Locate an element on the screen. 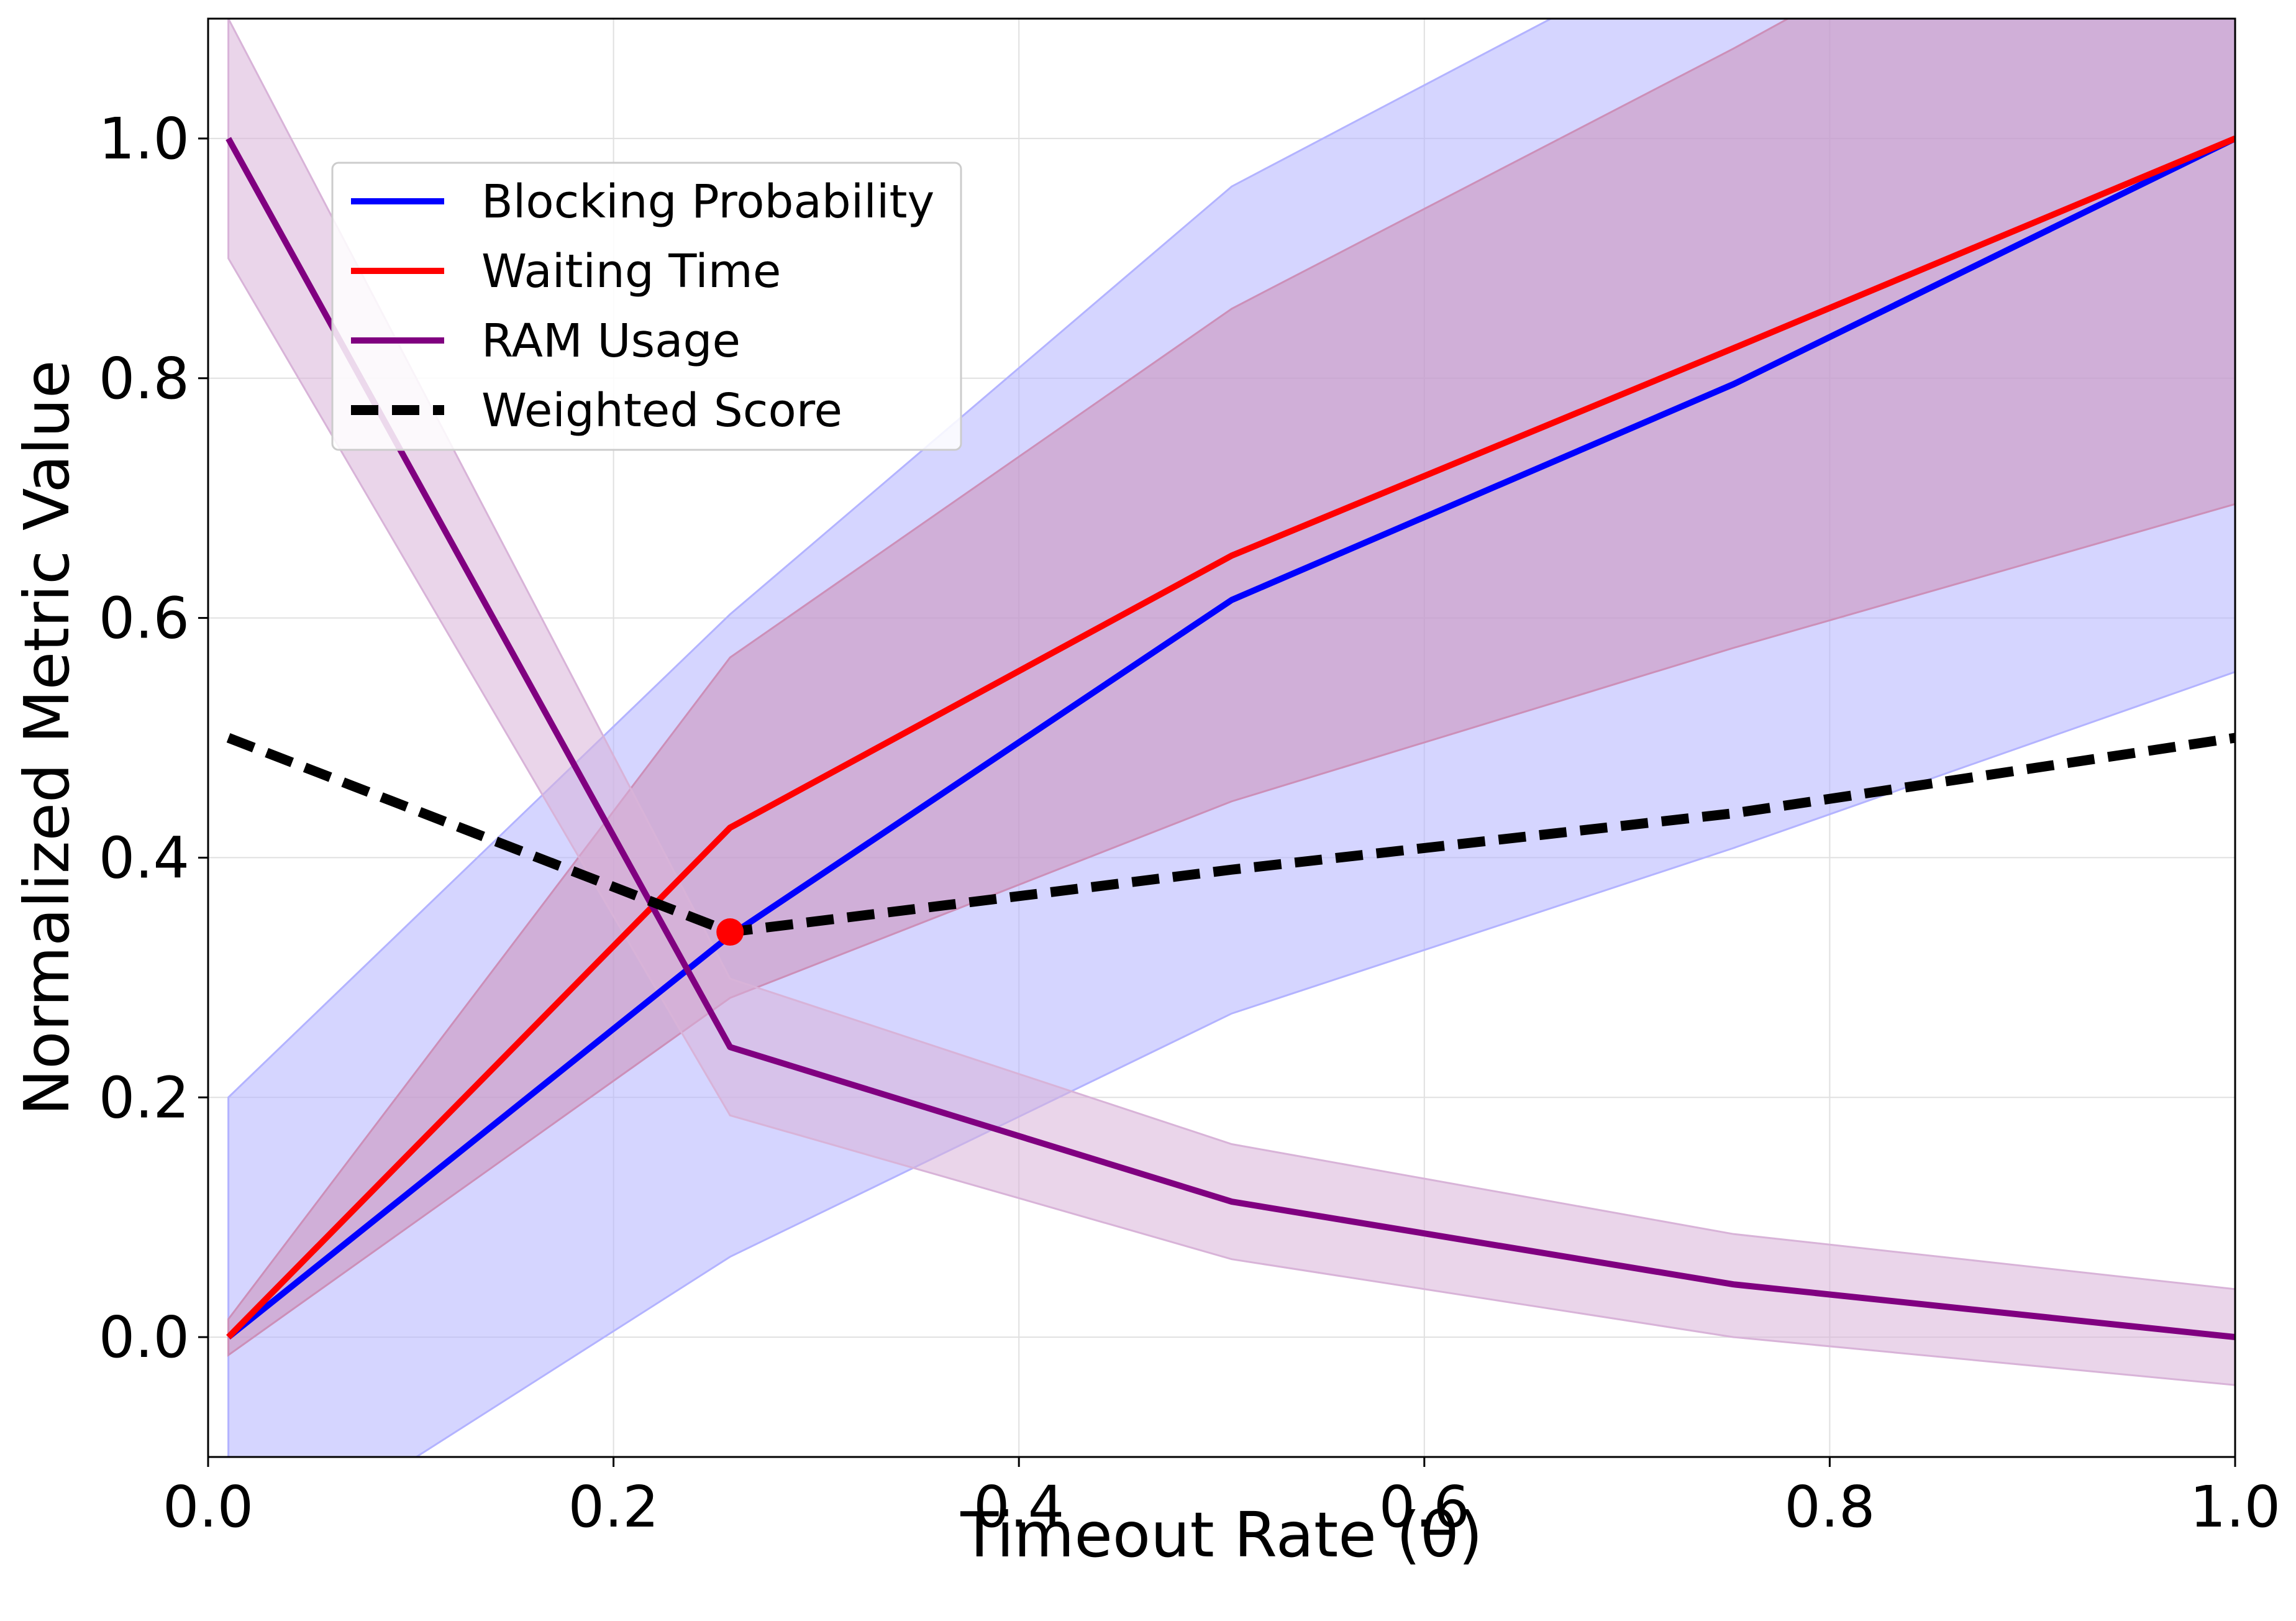 Image resolution: width=2296 pixels, height=1621 pixels. x-tick-label: 1.0 is located at coordinates (2235, 1507).